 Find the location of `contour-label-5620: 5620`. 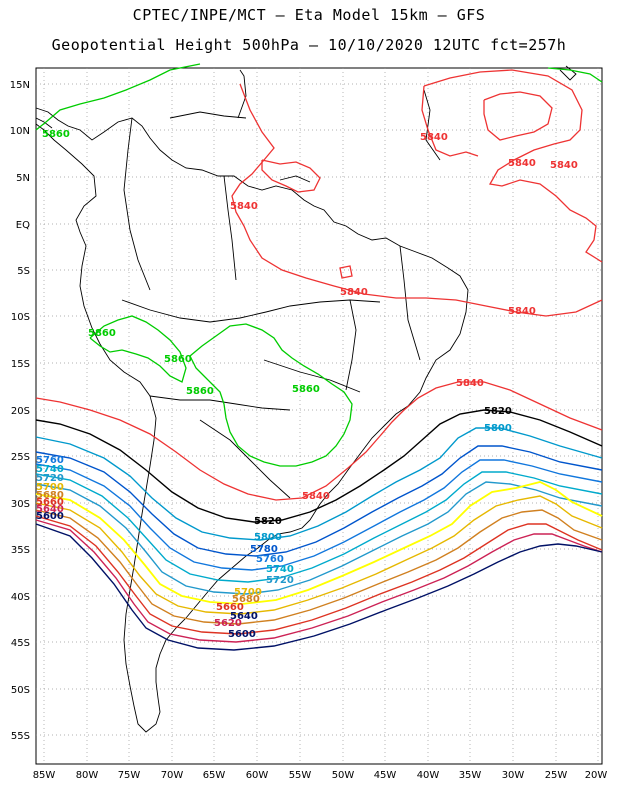

contour-label-5620: 5620 is located at coordinates (228, 623).